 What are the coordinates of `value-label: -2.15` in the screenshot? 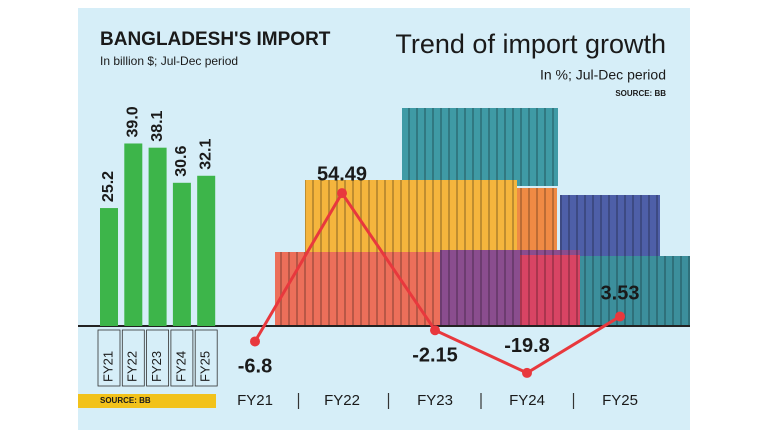 It's located at (435, 355).